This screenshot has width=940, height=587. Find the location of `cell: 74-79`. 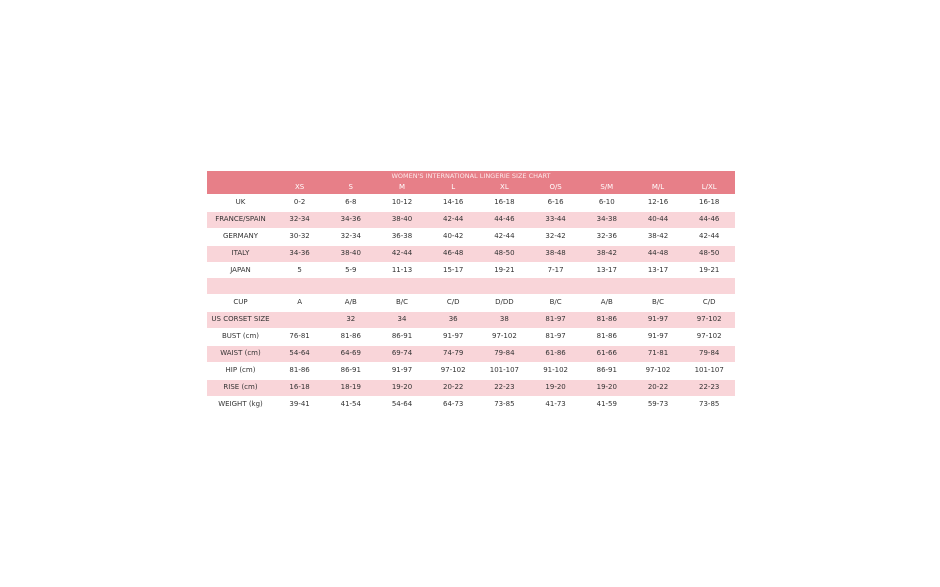

cell: 74-79 is located at coordinates (453, 353).